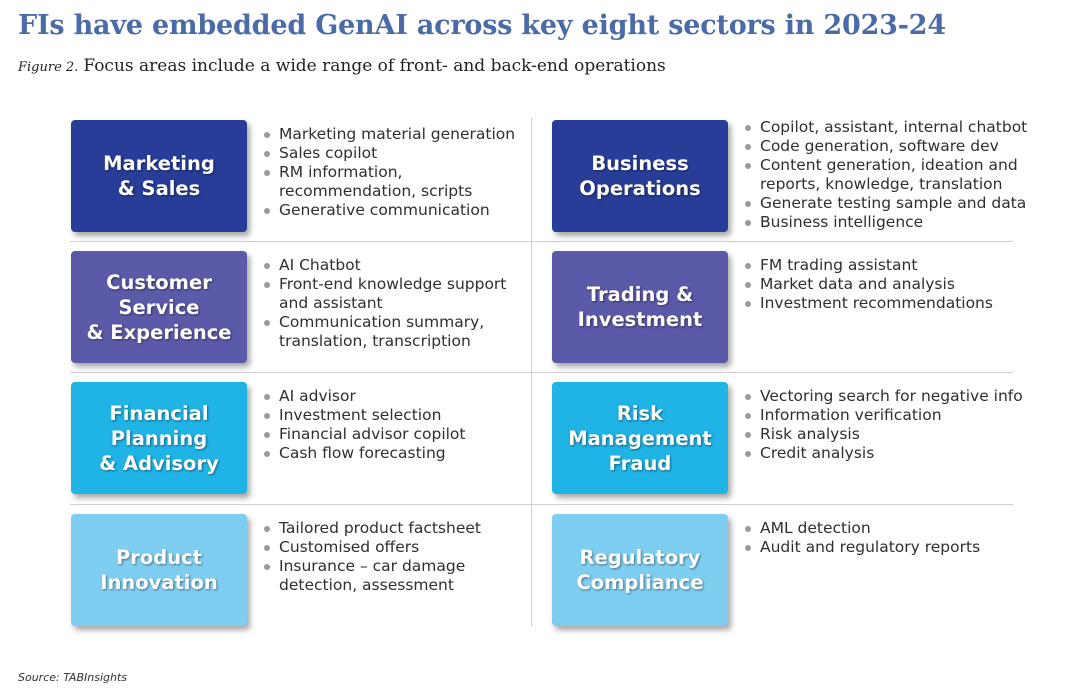 The width and height of the screenshot is (1080, 699). What do you see at coordinates (908, 303) in the screenshot?
I see `list-item: Investment recommendations` at bounding box center [908, 303].